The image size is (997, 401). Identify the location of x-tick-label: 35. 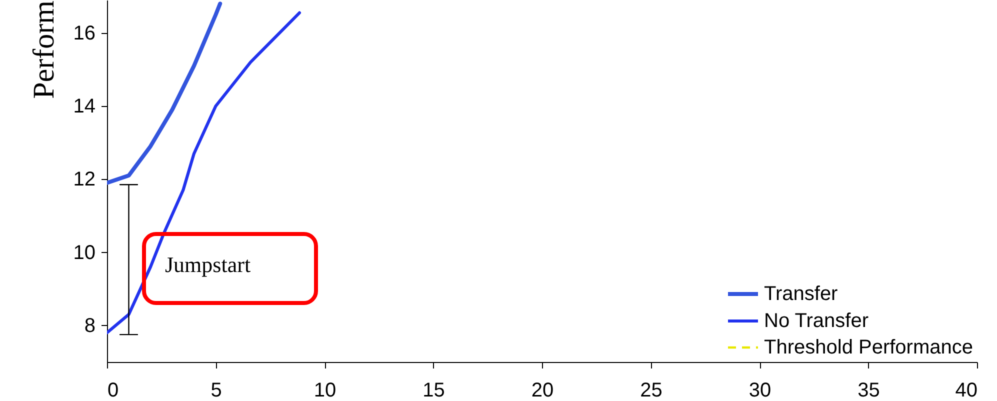
(869, 390).